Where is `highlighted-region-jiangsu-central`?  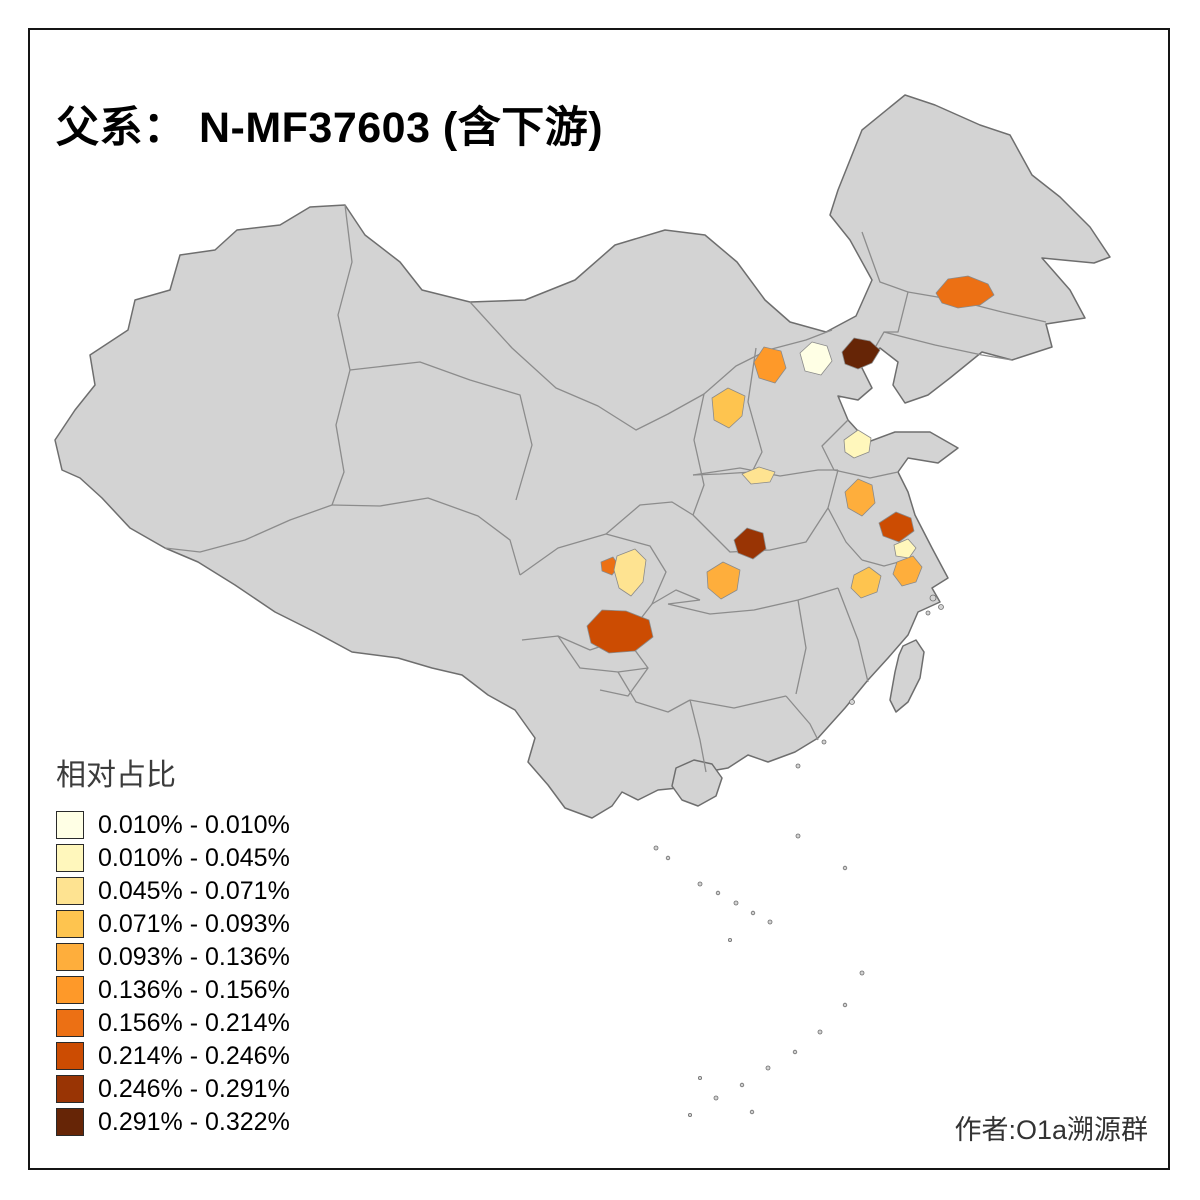
highlighted-region-jiangsu-central is located at coordinates (860, 497).